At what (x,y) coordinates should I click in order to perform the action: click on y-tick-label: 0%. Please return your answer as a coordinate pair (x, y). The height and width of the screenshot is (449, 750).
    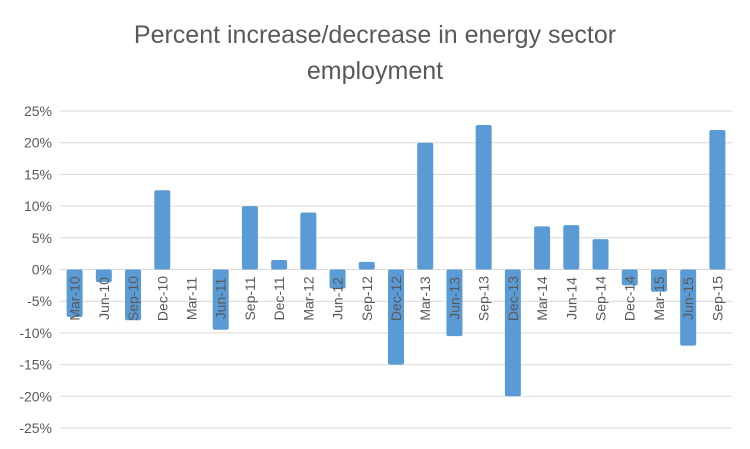
    Looking at the image, I should click on (42, 270).